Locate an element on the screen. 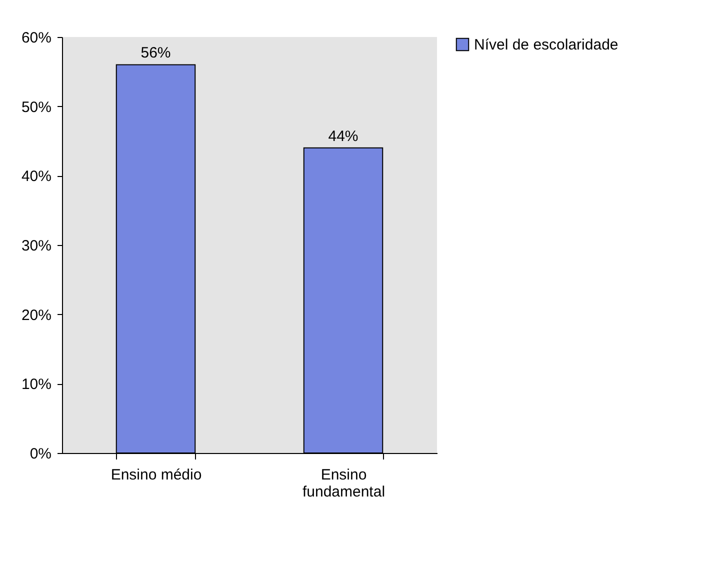  x-tick-label: Ensino médio is located at coordinates (156, 475).